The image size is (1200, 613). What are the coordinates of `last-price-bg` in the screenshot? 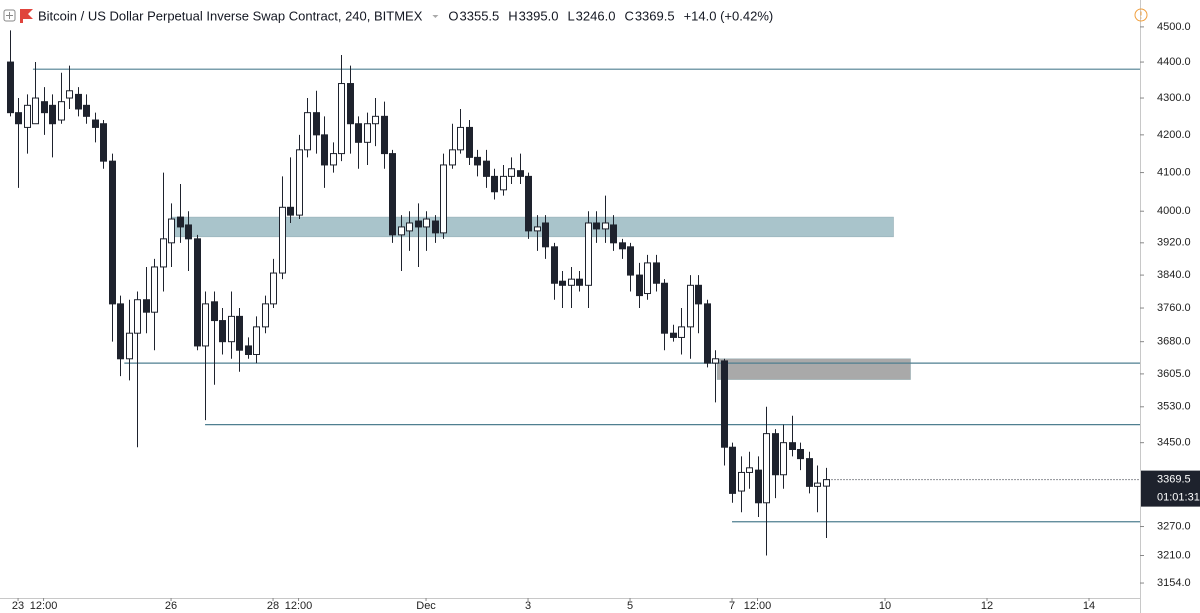 It's located at (1170, 488).